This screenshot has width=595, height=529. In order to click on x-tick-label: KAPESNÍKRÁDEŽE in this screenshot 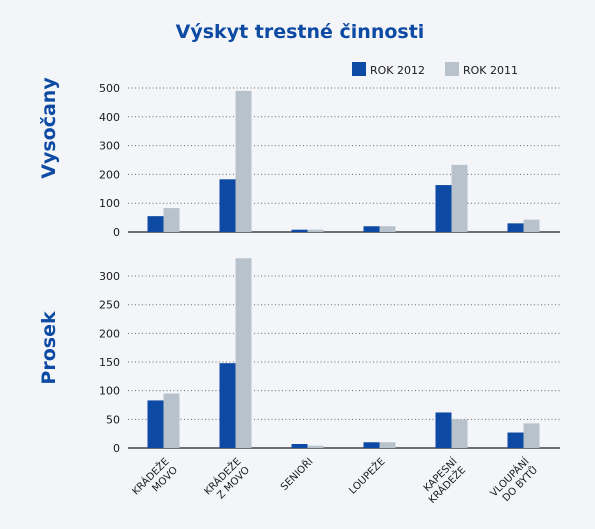, I will do `click(442, 480)`.